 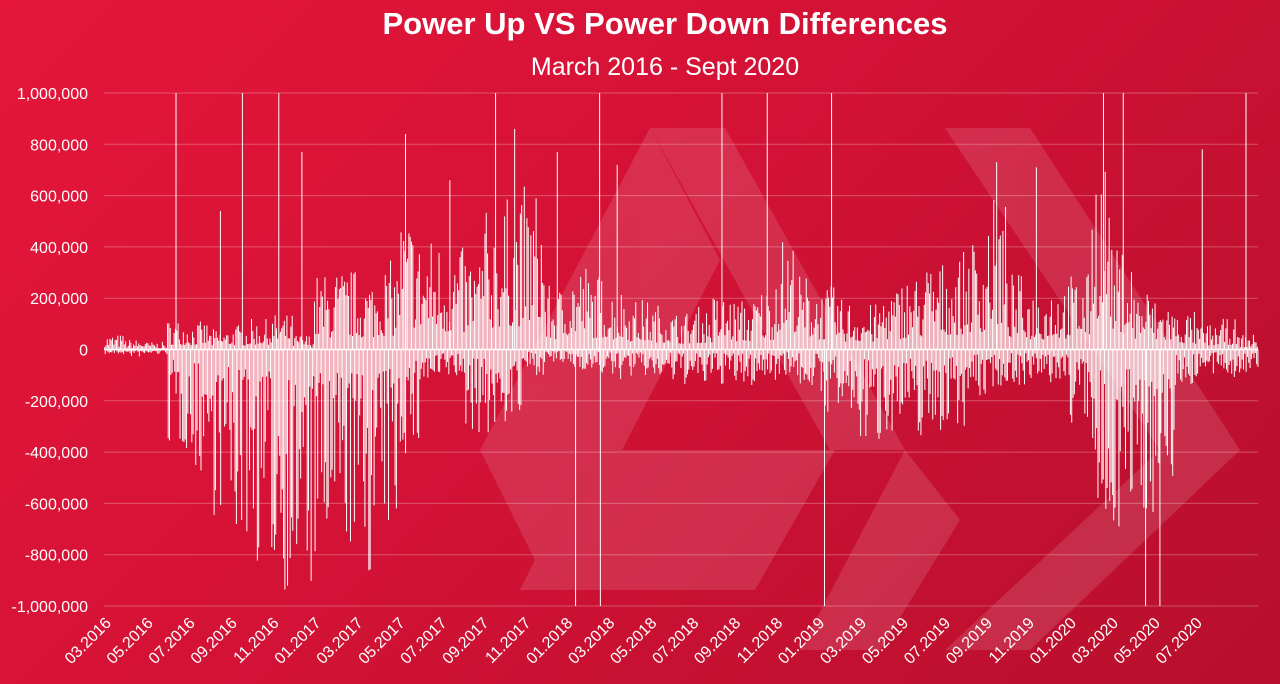 What do you see at coordinates (717, 641) in the screenshot?
I see `x-tick-label: 09.2018` at bounding box center [717, 641].